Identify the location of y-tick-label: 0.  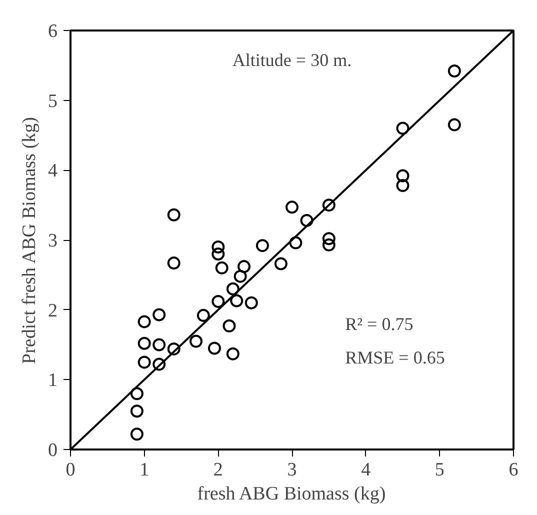
(53, 450).